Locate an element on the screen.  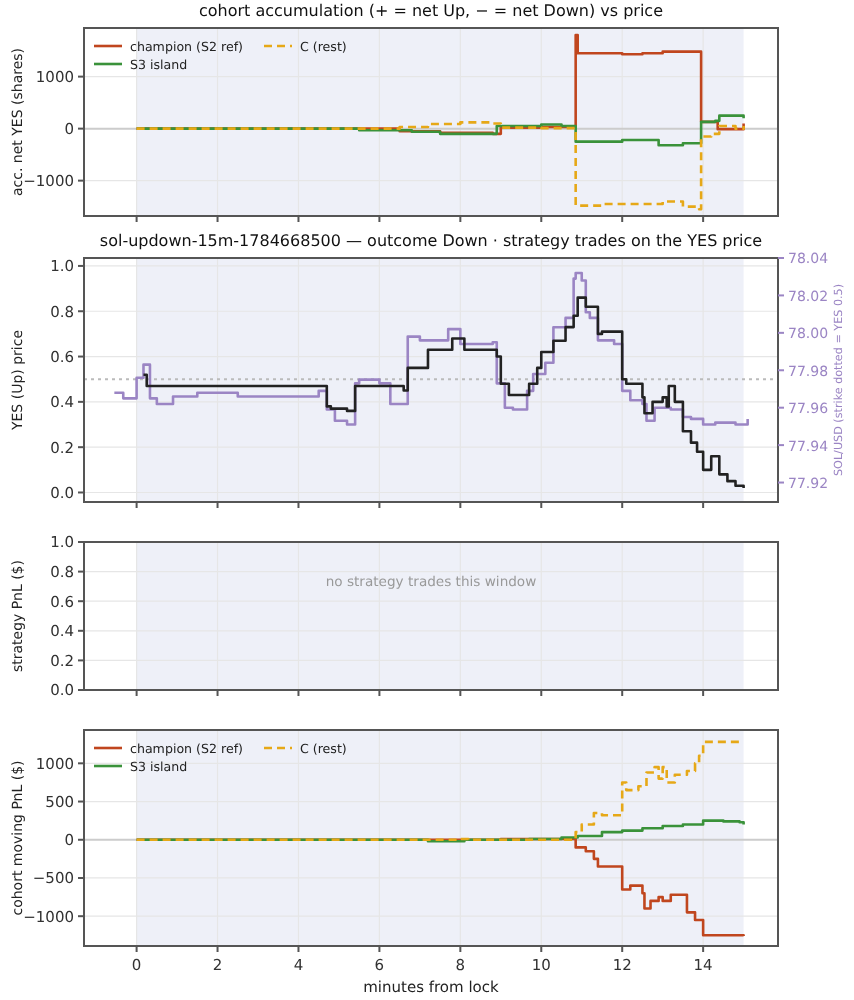
chart-title: sol-updown-15m-1784668500 — outcome Down · strategy trades on the YES price is located at coordinates (431, 241).